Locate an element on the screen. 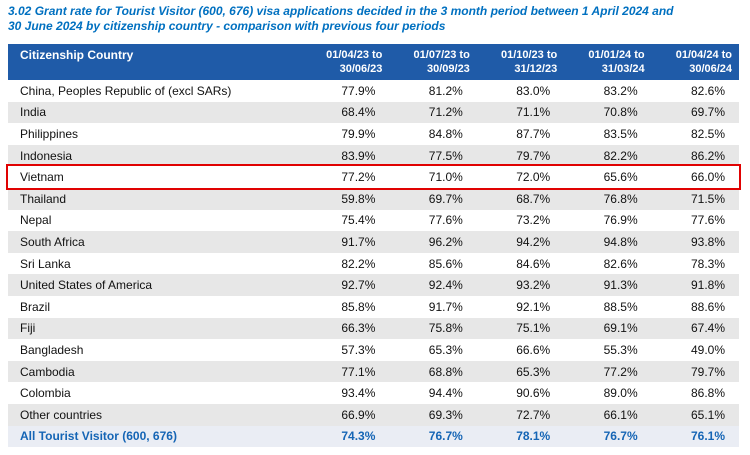 This screenshot has height=455, width=750. value-cell: 70.8% is located at coordinates (620, 112).